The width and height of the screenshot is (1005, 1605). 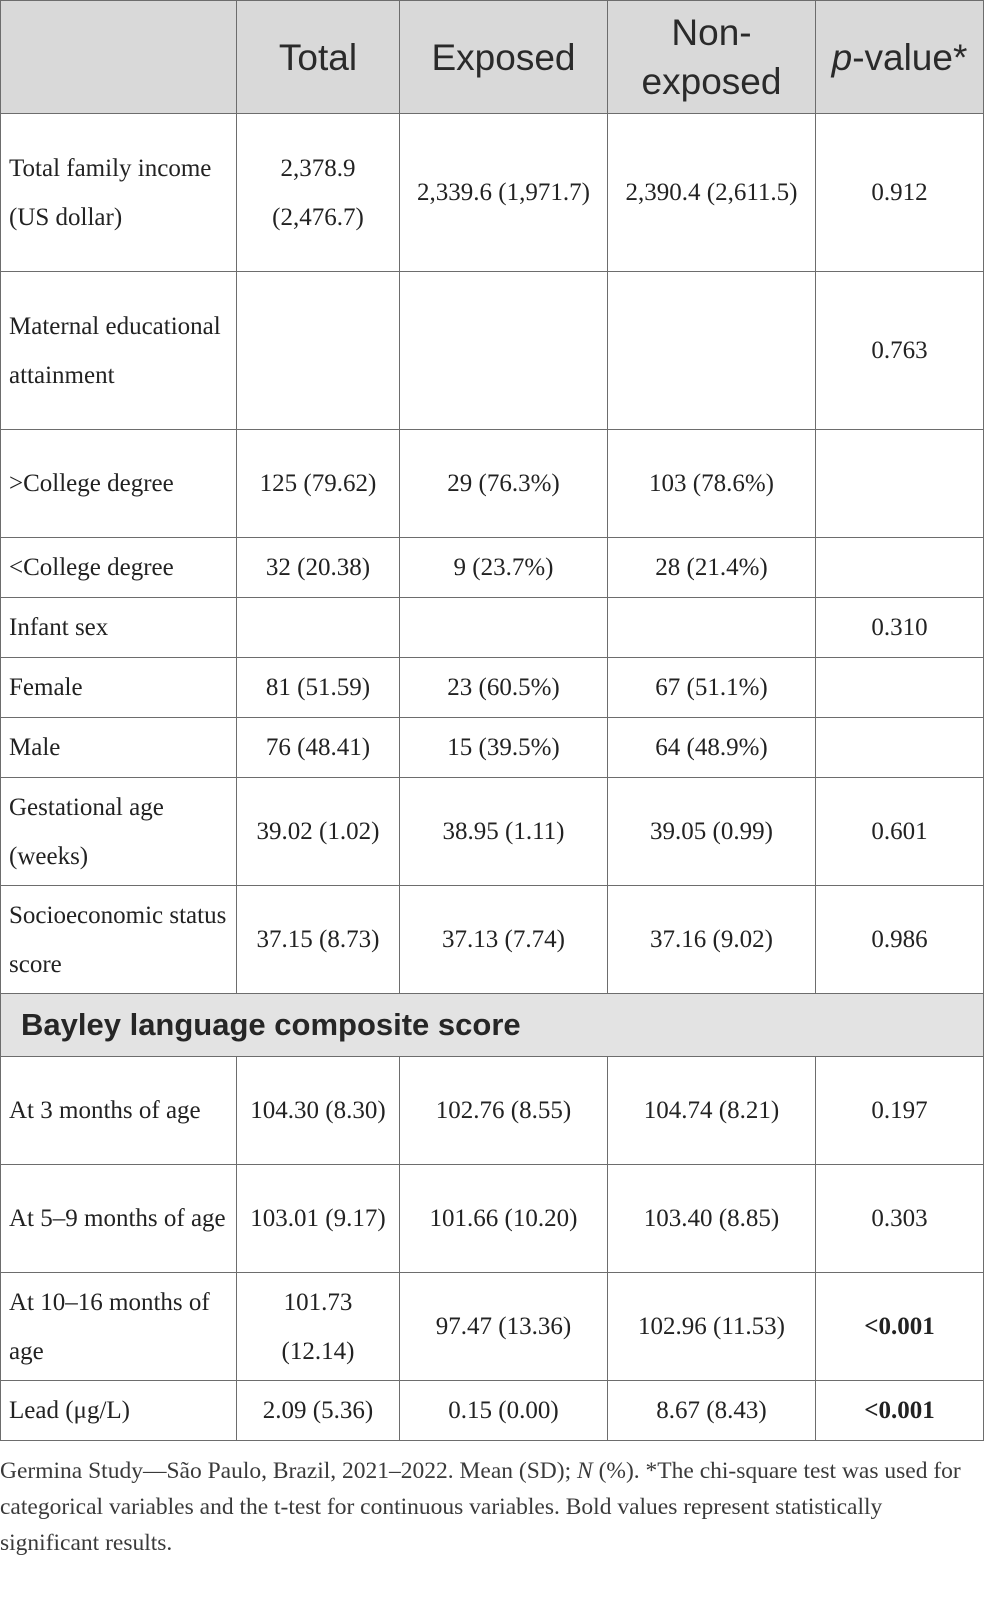 I want to click on row-label: Male, so click(x=118, y=747).